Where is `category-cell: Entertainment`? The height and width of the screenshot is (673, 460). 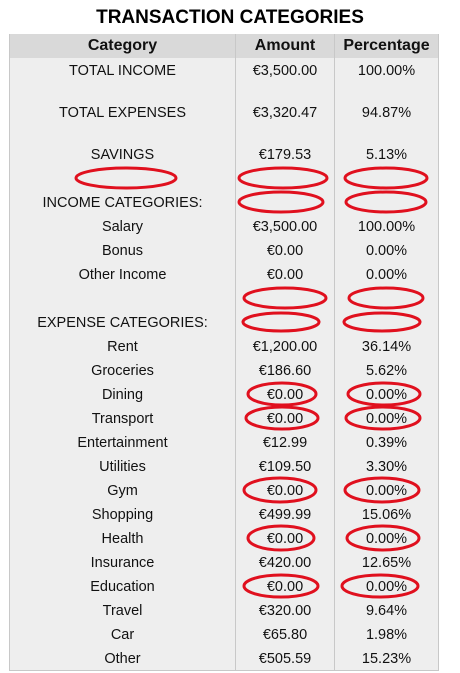
category-cell: Entertainment is located at coordinates (122, 442).